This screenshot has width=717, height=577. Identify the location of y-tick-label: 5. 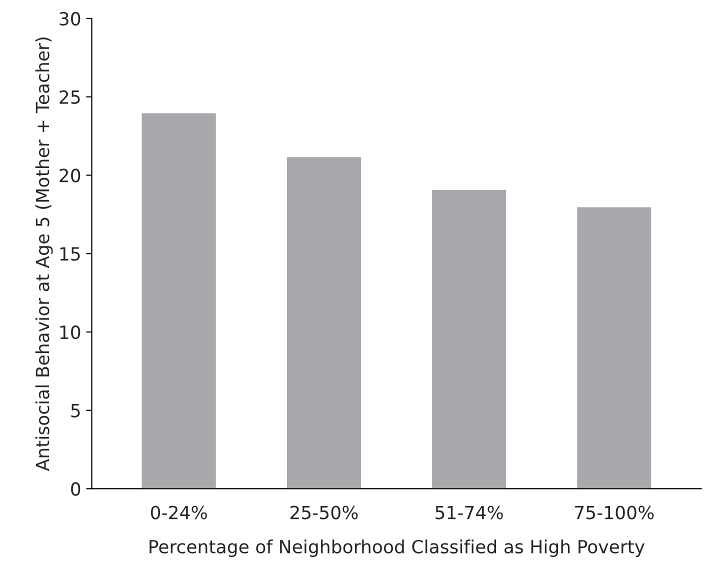
(75, 411).